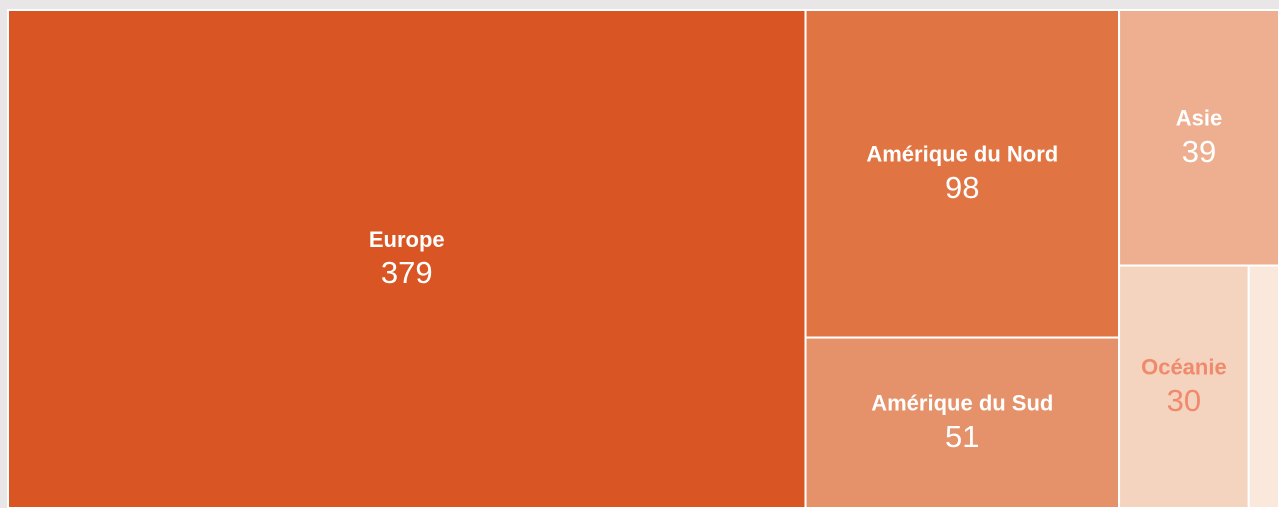 The width and height of the screenshot is (1279, 508). I want to click on tile-value: 51, so click(962, 436).